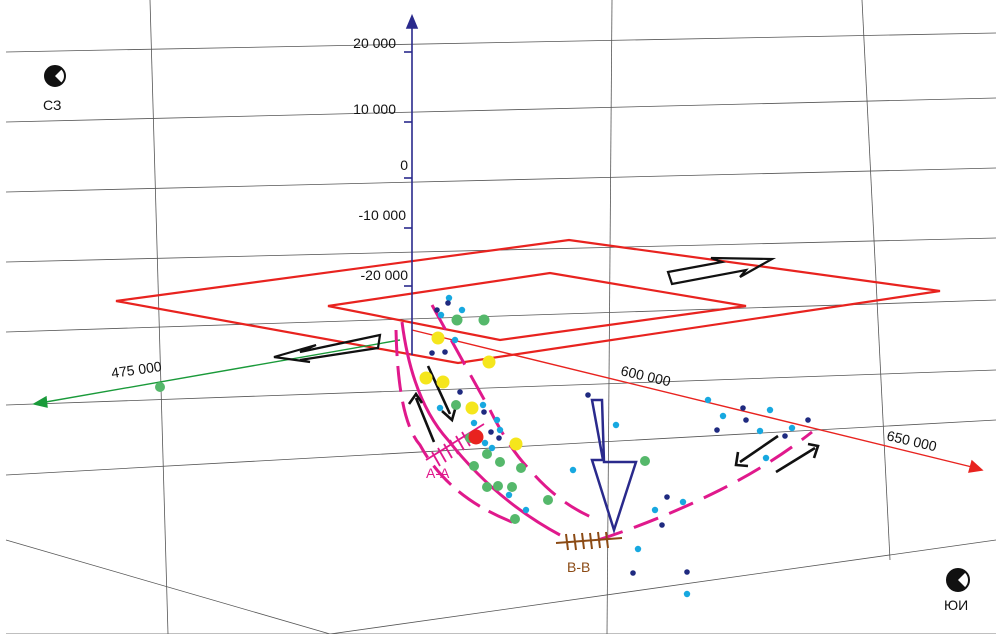 This screenshot has width=996, height=634. I want to click on x-tick-475000: 475 000, so click(136, 369).